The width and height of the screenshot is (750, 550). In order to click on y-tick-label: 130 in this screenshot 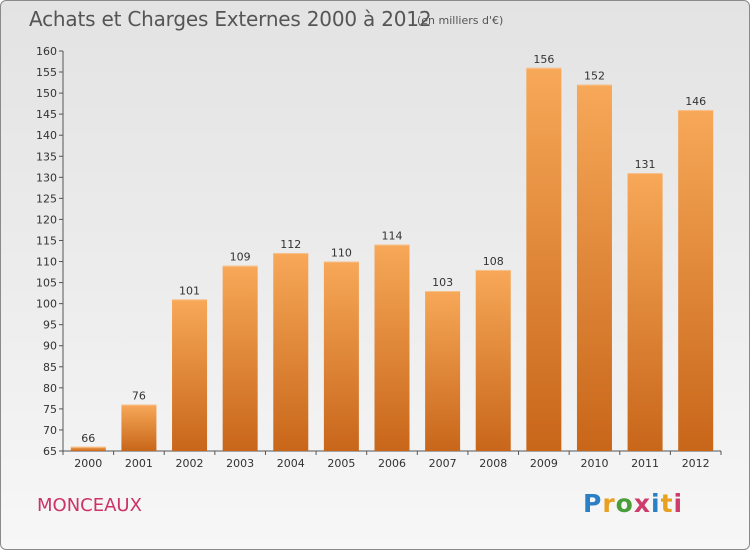, I will do `click(46, 177)`.